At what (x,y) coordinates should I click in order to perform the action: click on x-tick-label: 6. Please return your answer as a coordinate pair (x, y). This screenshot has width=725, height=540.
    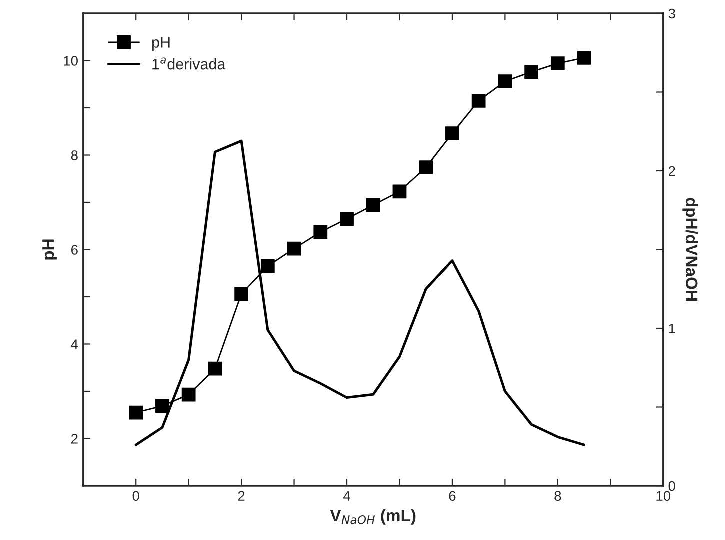
    Looking at the image, I should click on (452, 496).